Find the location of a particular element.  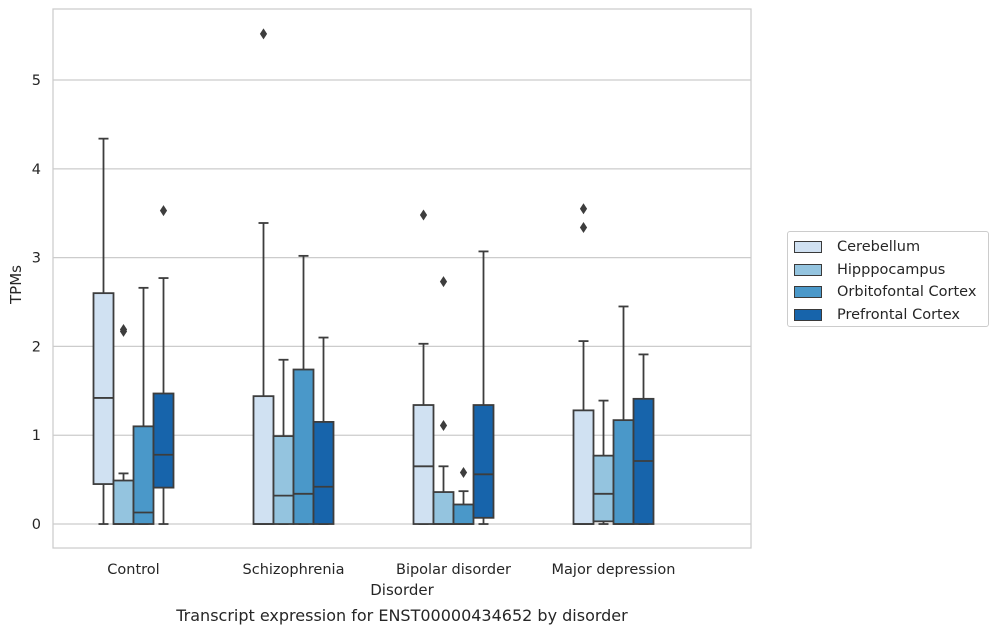

y-tick-label: 2 is located at coordinates (36, 347).